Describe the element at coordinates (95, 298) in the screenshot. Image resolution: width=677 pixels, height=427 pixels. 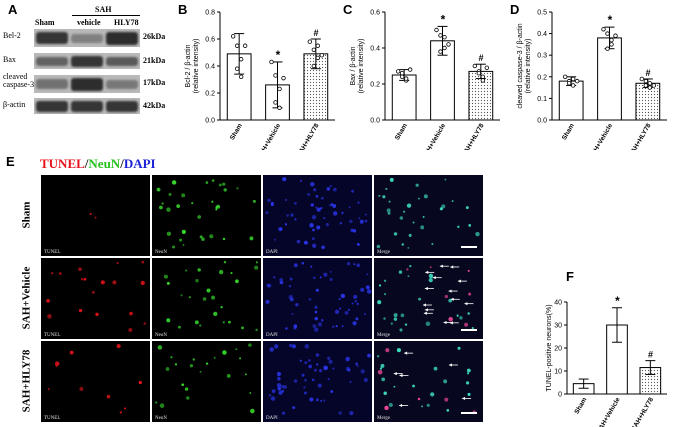
I see `micrograph-tunel: TUNEL` at that location.